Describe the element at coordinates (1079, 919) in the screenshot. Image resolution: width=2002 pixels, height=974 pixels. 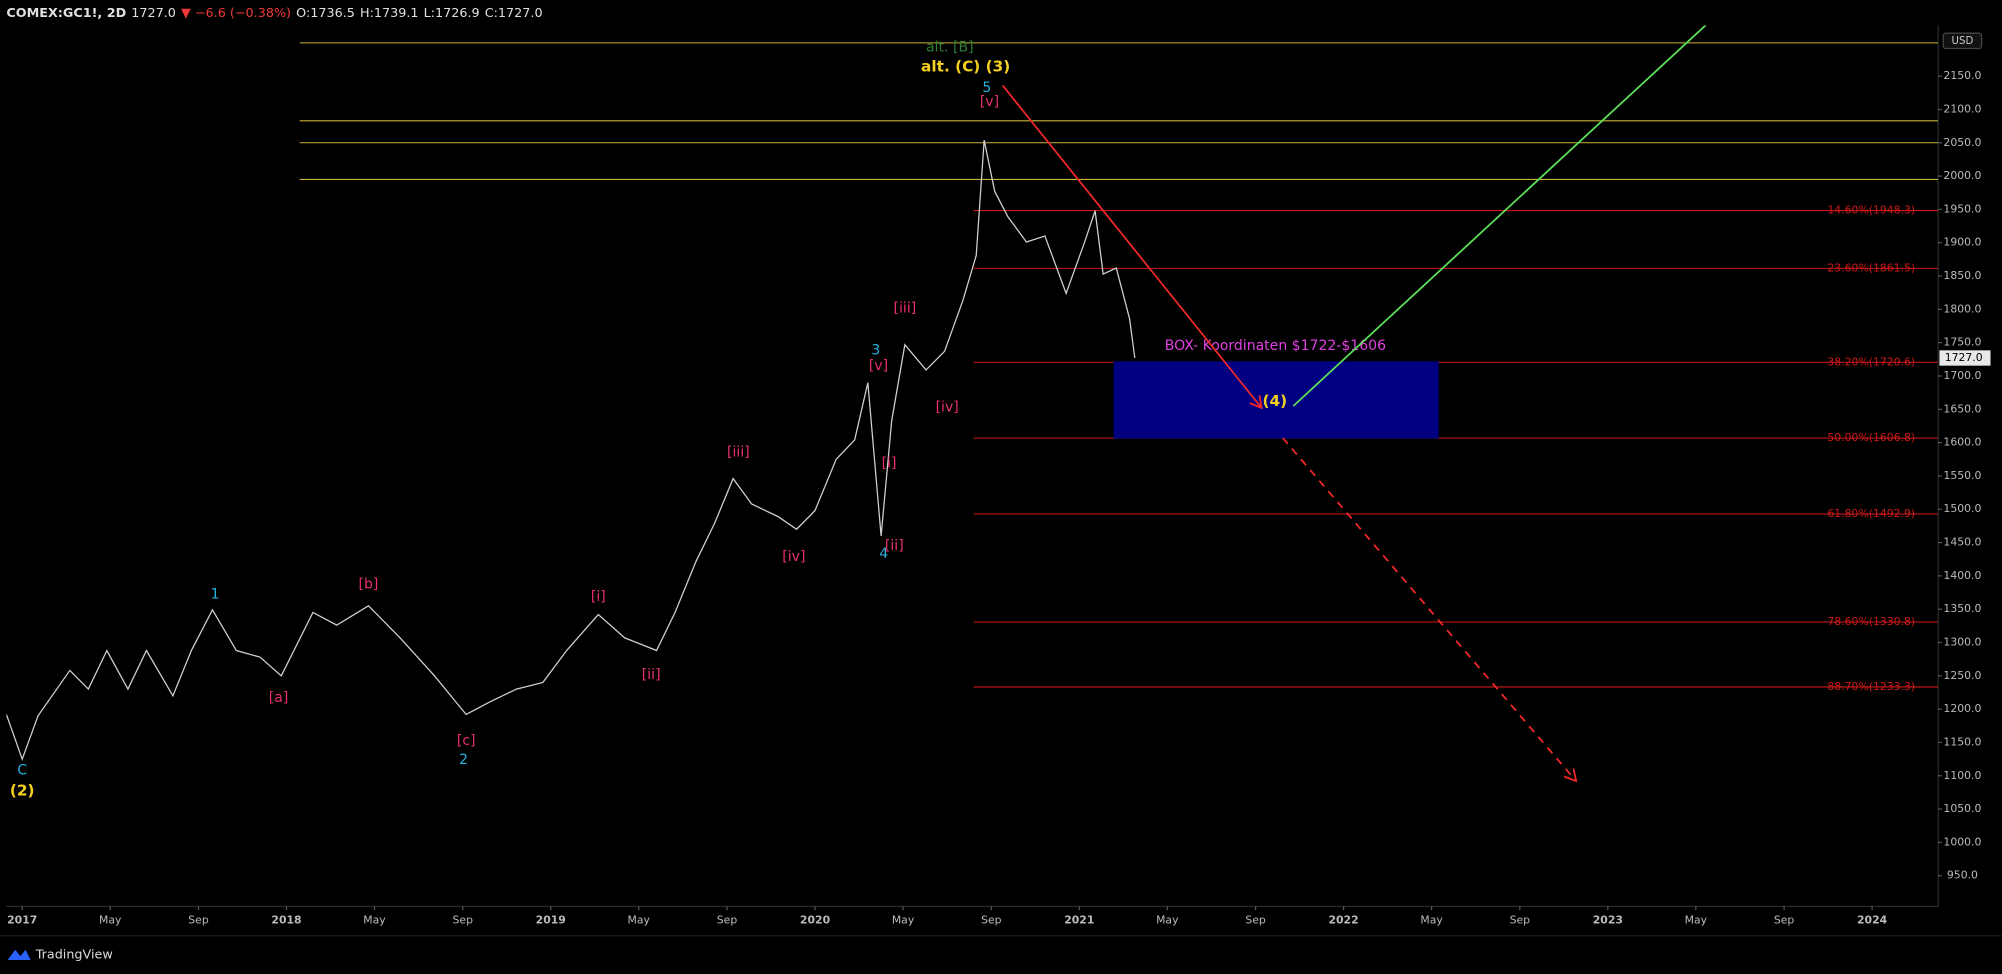
I see `x-tick-label: 2021` at that location.